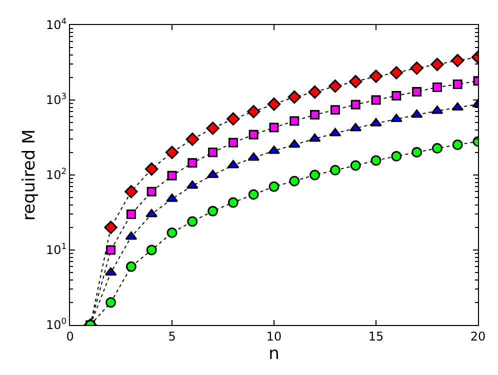  What do you see at coordinates (56, 174) in the screenshot?
I see `y-tick-label: 10$^{2}$` at bounding box center [56, 174].